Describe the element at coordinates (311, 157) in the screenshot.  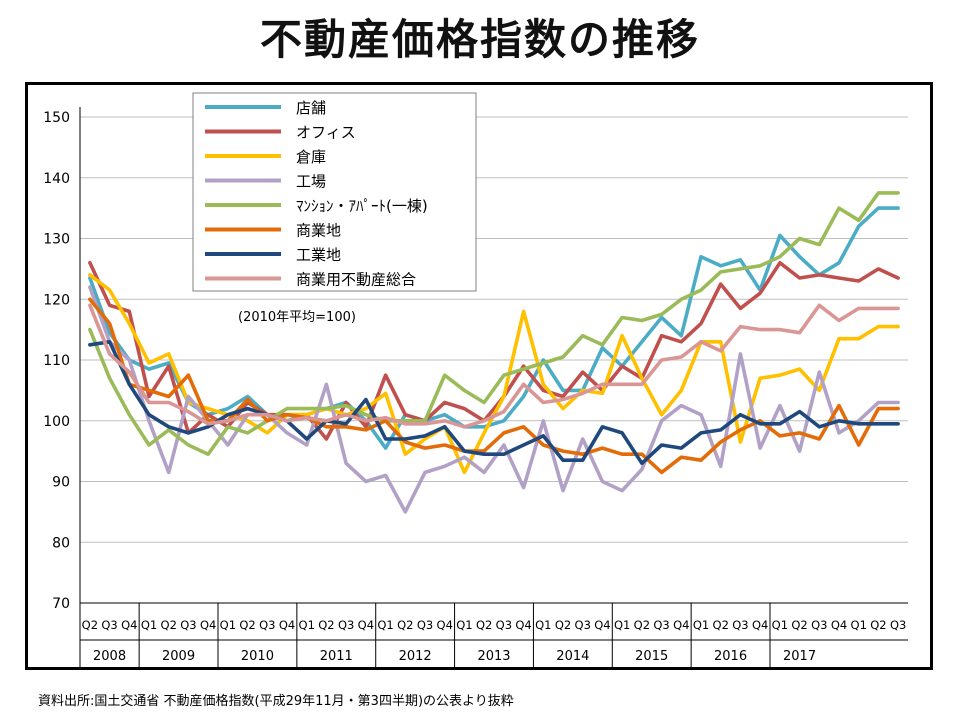
I see `legend-label: 倉庫` at that location.